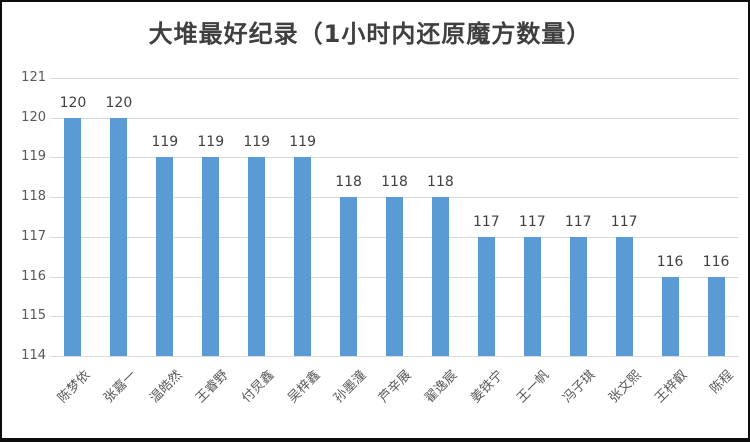  What do you see at coordinates (394, 276) in the screenshot?
I see `bar-芦辛展` at bounding box center [394, 276].